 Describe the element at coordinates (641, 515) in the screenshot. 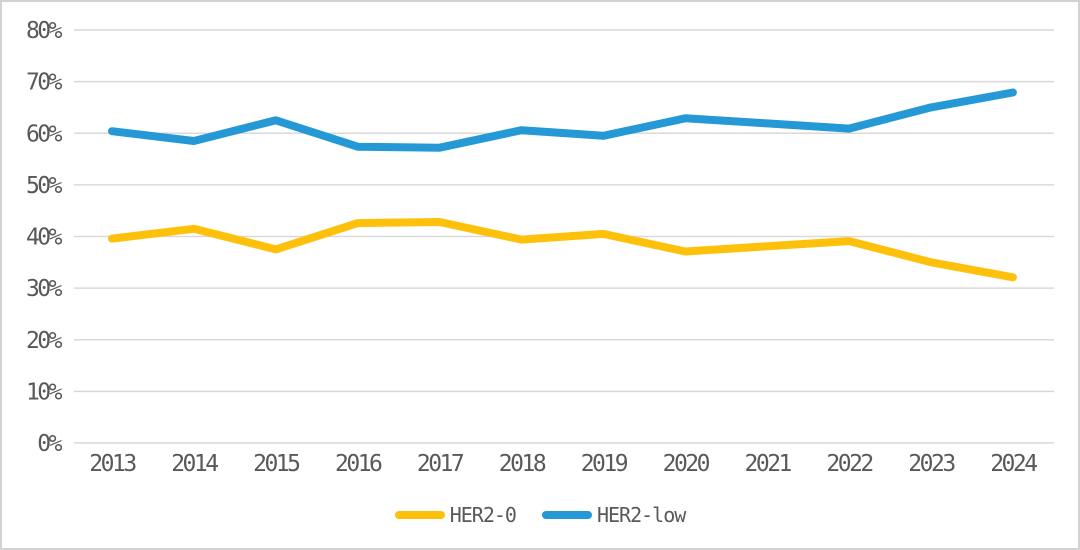

I see `legend-label-her2-low: HER2-low` at that location.